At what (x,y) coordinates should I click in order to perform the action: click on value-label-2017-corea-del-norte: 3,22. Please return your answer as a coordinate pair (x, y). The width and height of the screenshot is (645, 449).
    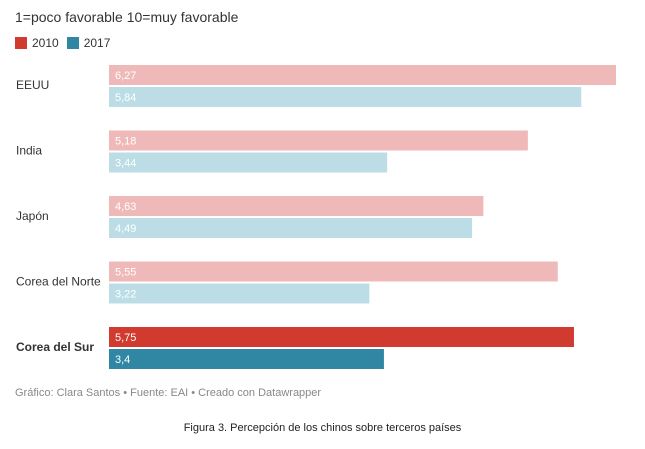
    Looking at the image, I should click on (125, 295).